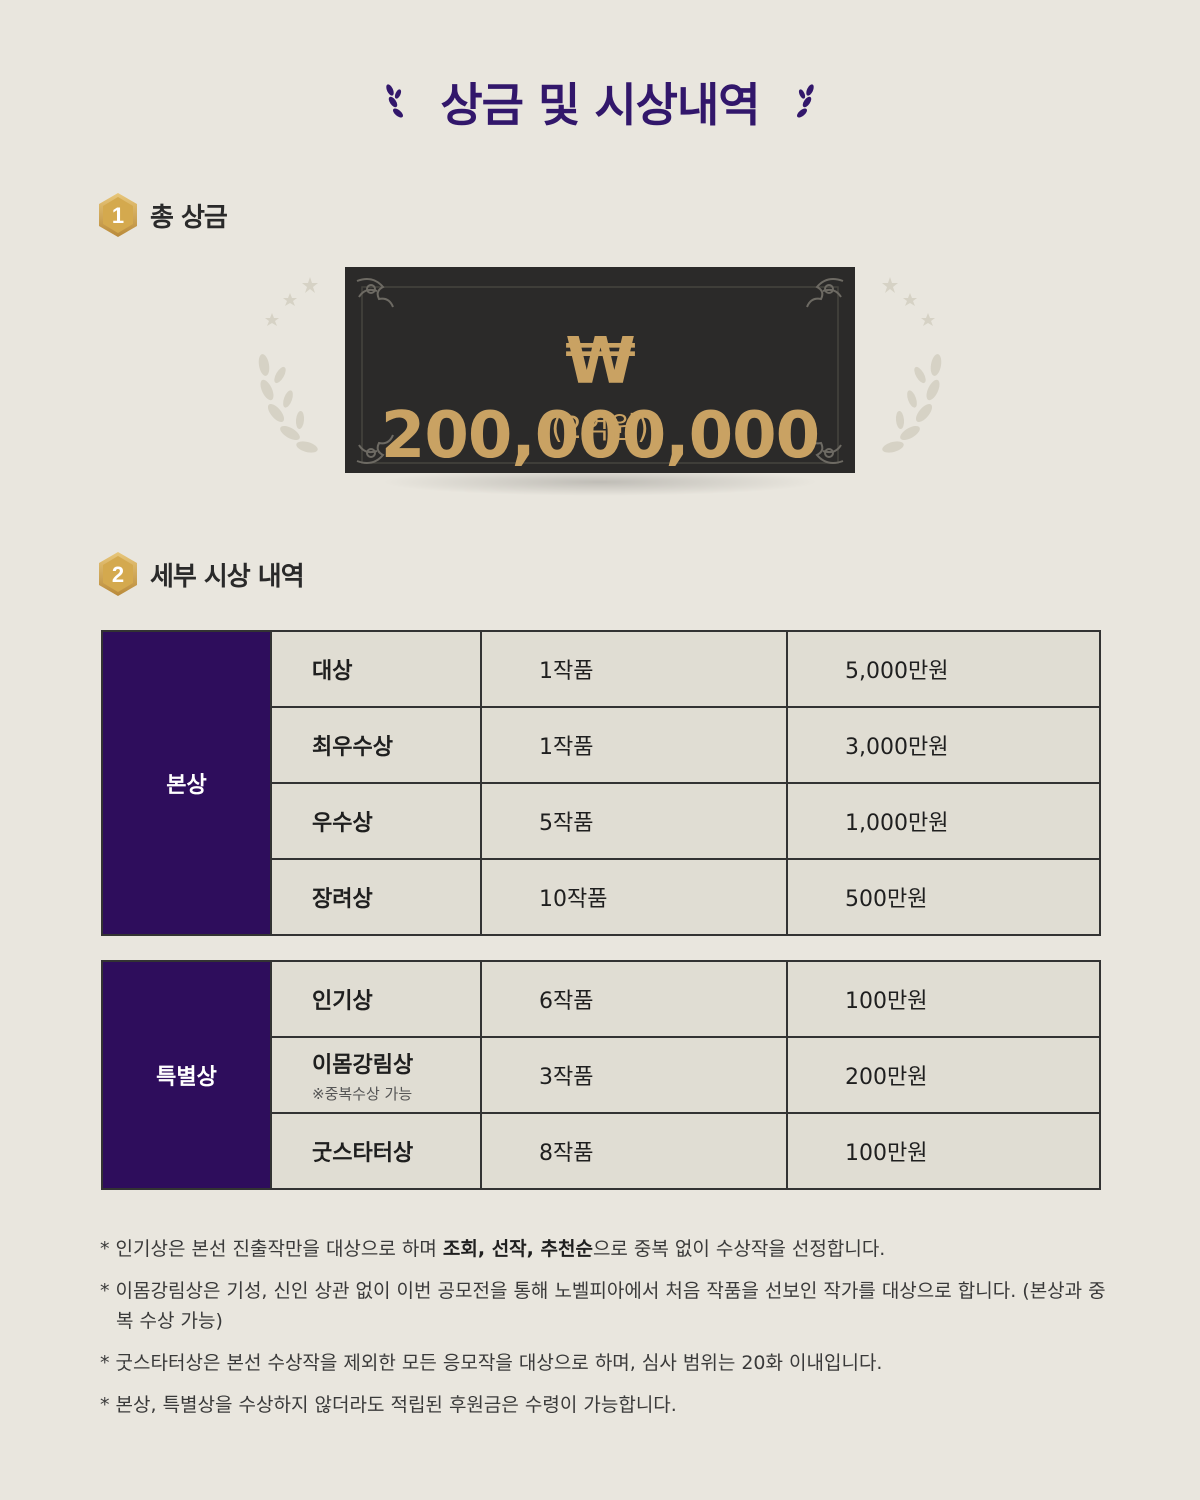 This screenshot has height=1500, width=1200. I want to click on table-row: 최우수상 1작품 3,000만원, so click(601, 745).